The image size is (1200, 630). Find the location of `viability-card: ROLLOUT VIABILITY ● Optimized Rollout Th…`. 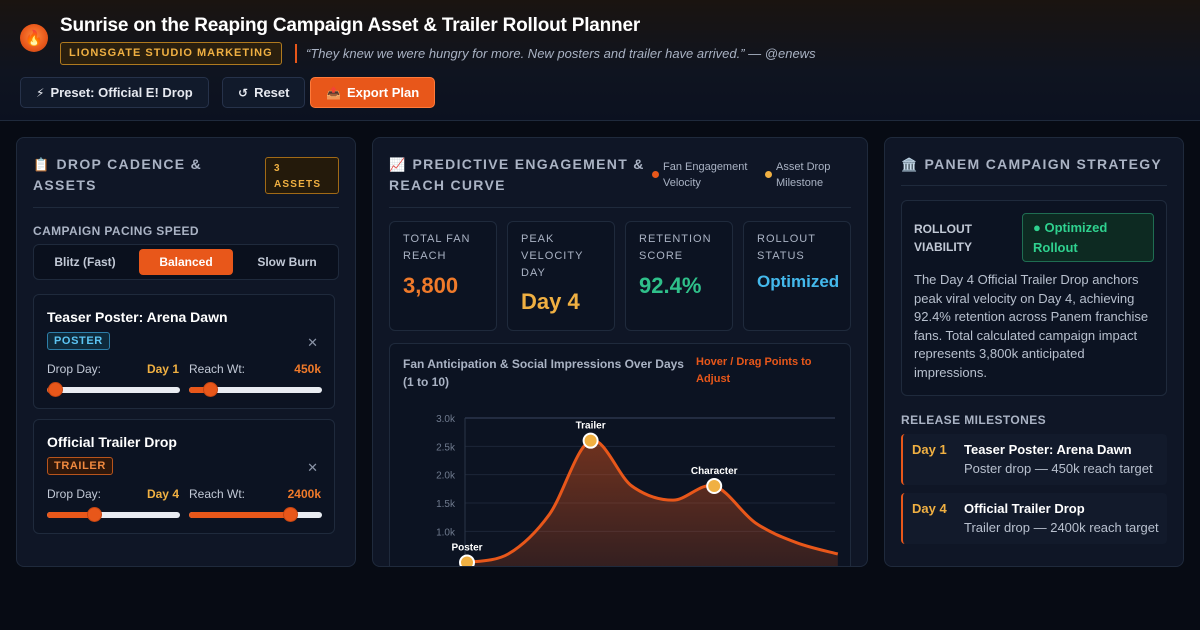

viability-card: ROLLOUT VIABILITY ● Optimized Rollout Th… is located at coordinates (1034, 298).